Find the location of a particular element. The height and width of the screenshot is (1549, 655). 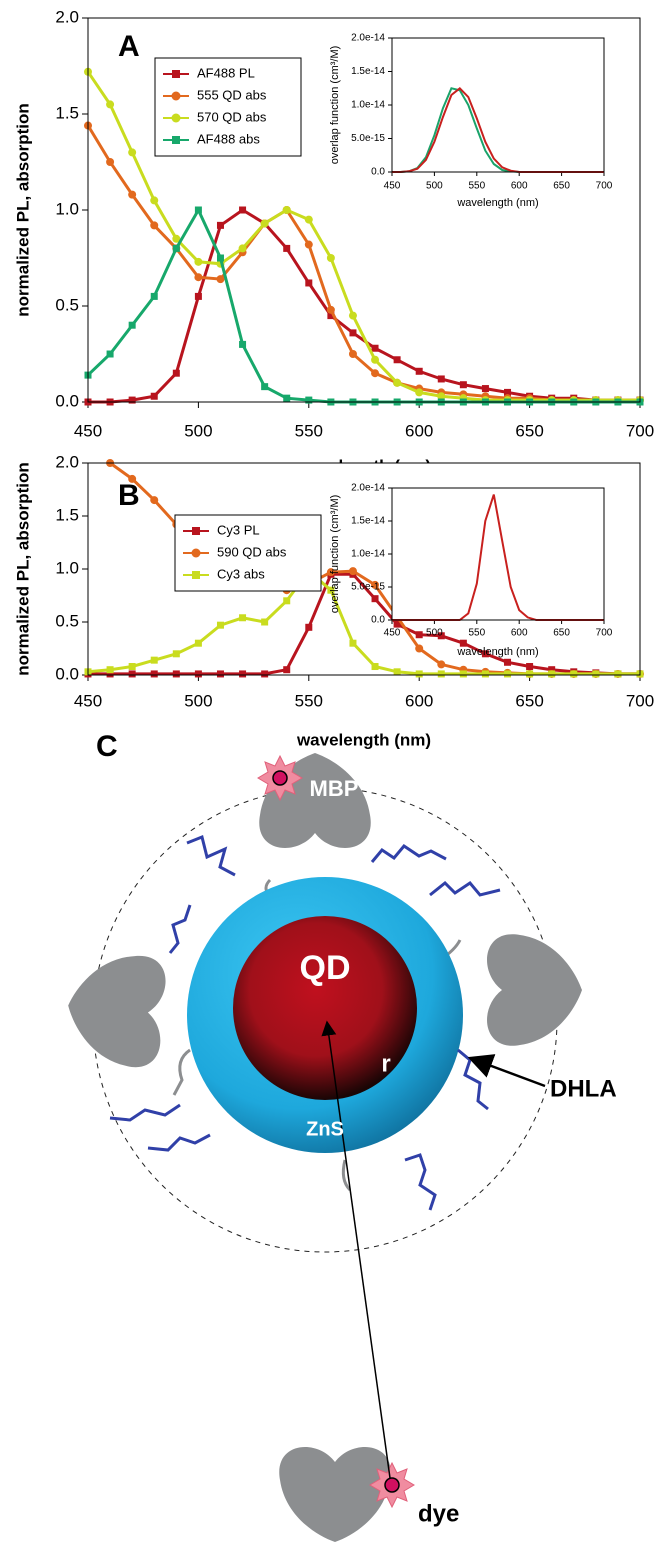

panel-label: C is located at coordinates (107, 746).